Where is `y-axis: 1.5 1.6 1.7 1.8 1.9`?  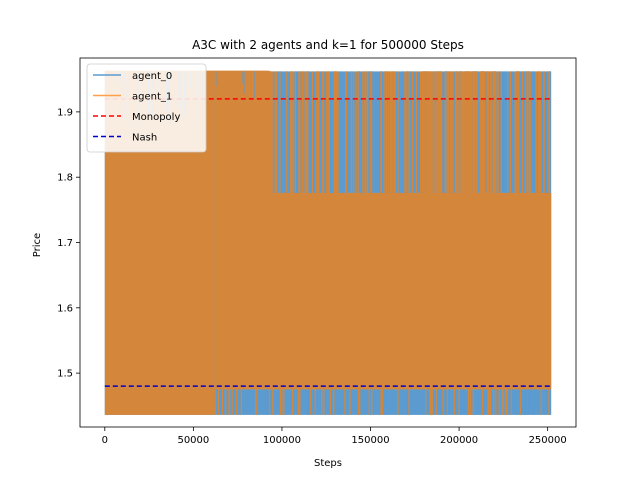 y-axis: 1.5 1.6 1.7 1.8 1.9 is located at coordinates (68, 243).